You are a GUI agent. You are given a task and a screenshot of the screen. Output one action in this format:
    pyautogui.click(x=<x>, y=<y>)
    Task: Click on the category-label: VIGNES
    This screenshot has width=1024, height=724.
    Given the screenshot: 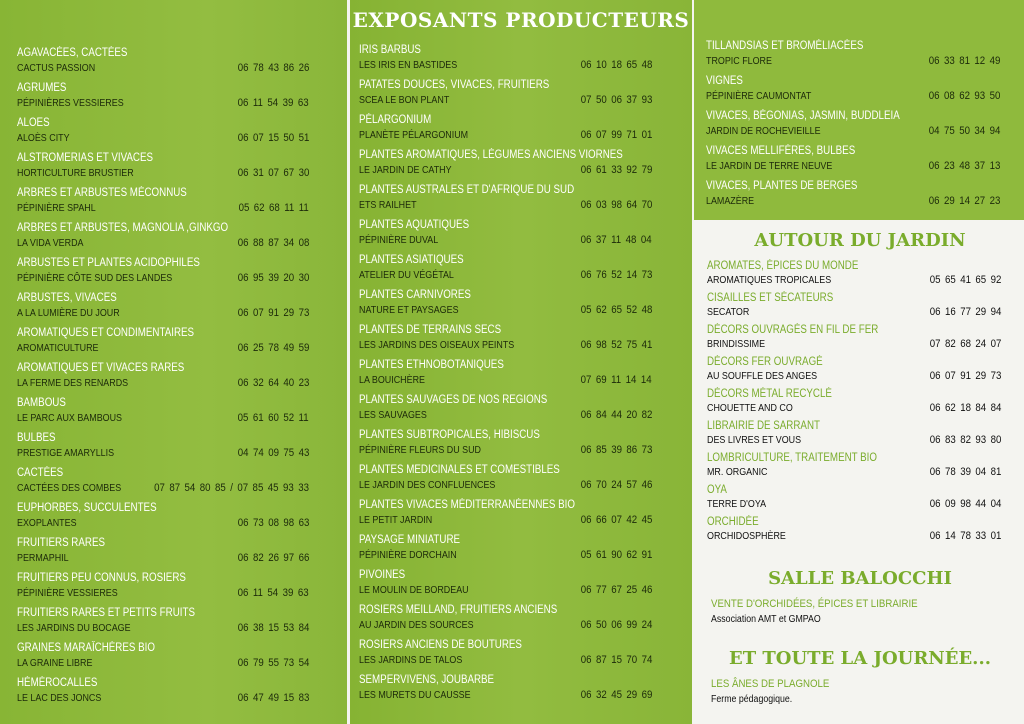 What is the action you would take?
    pyautogui.click(x=724, y=81)
    